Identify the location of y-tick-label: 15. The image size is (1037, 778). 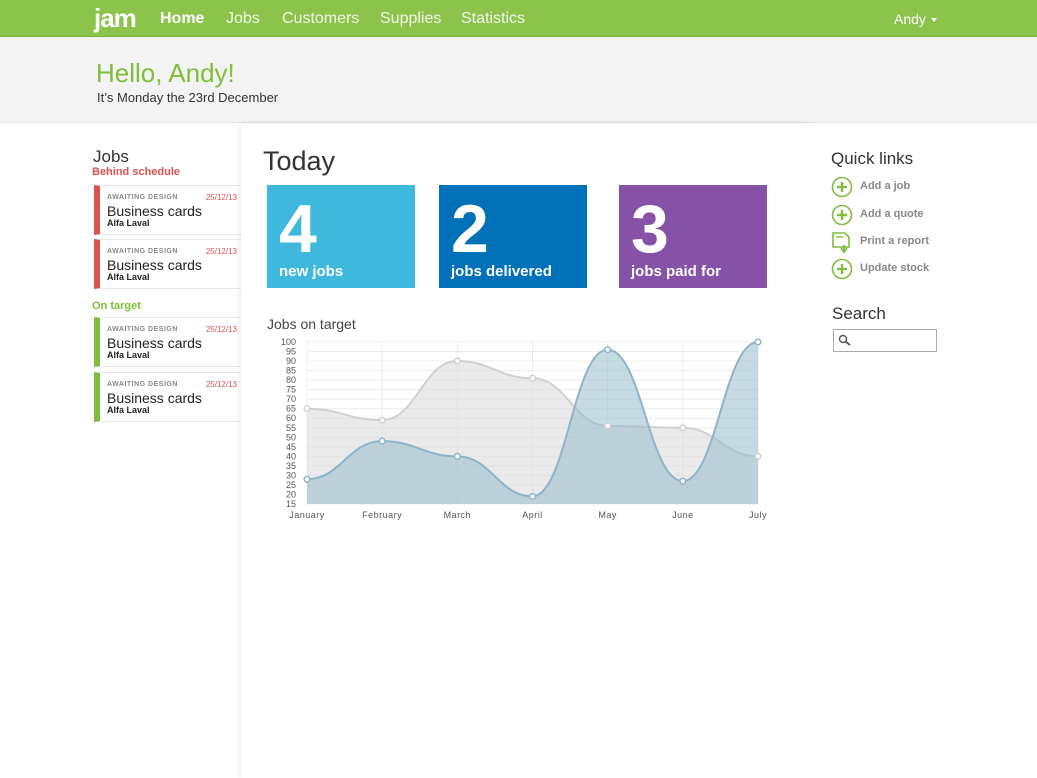
(291, 504).